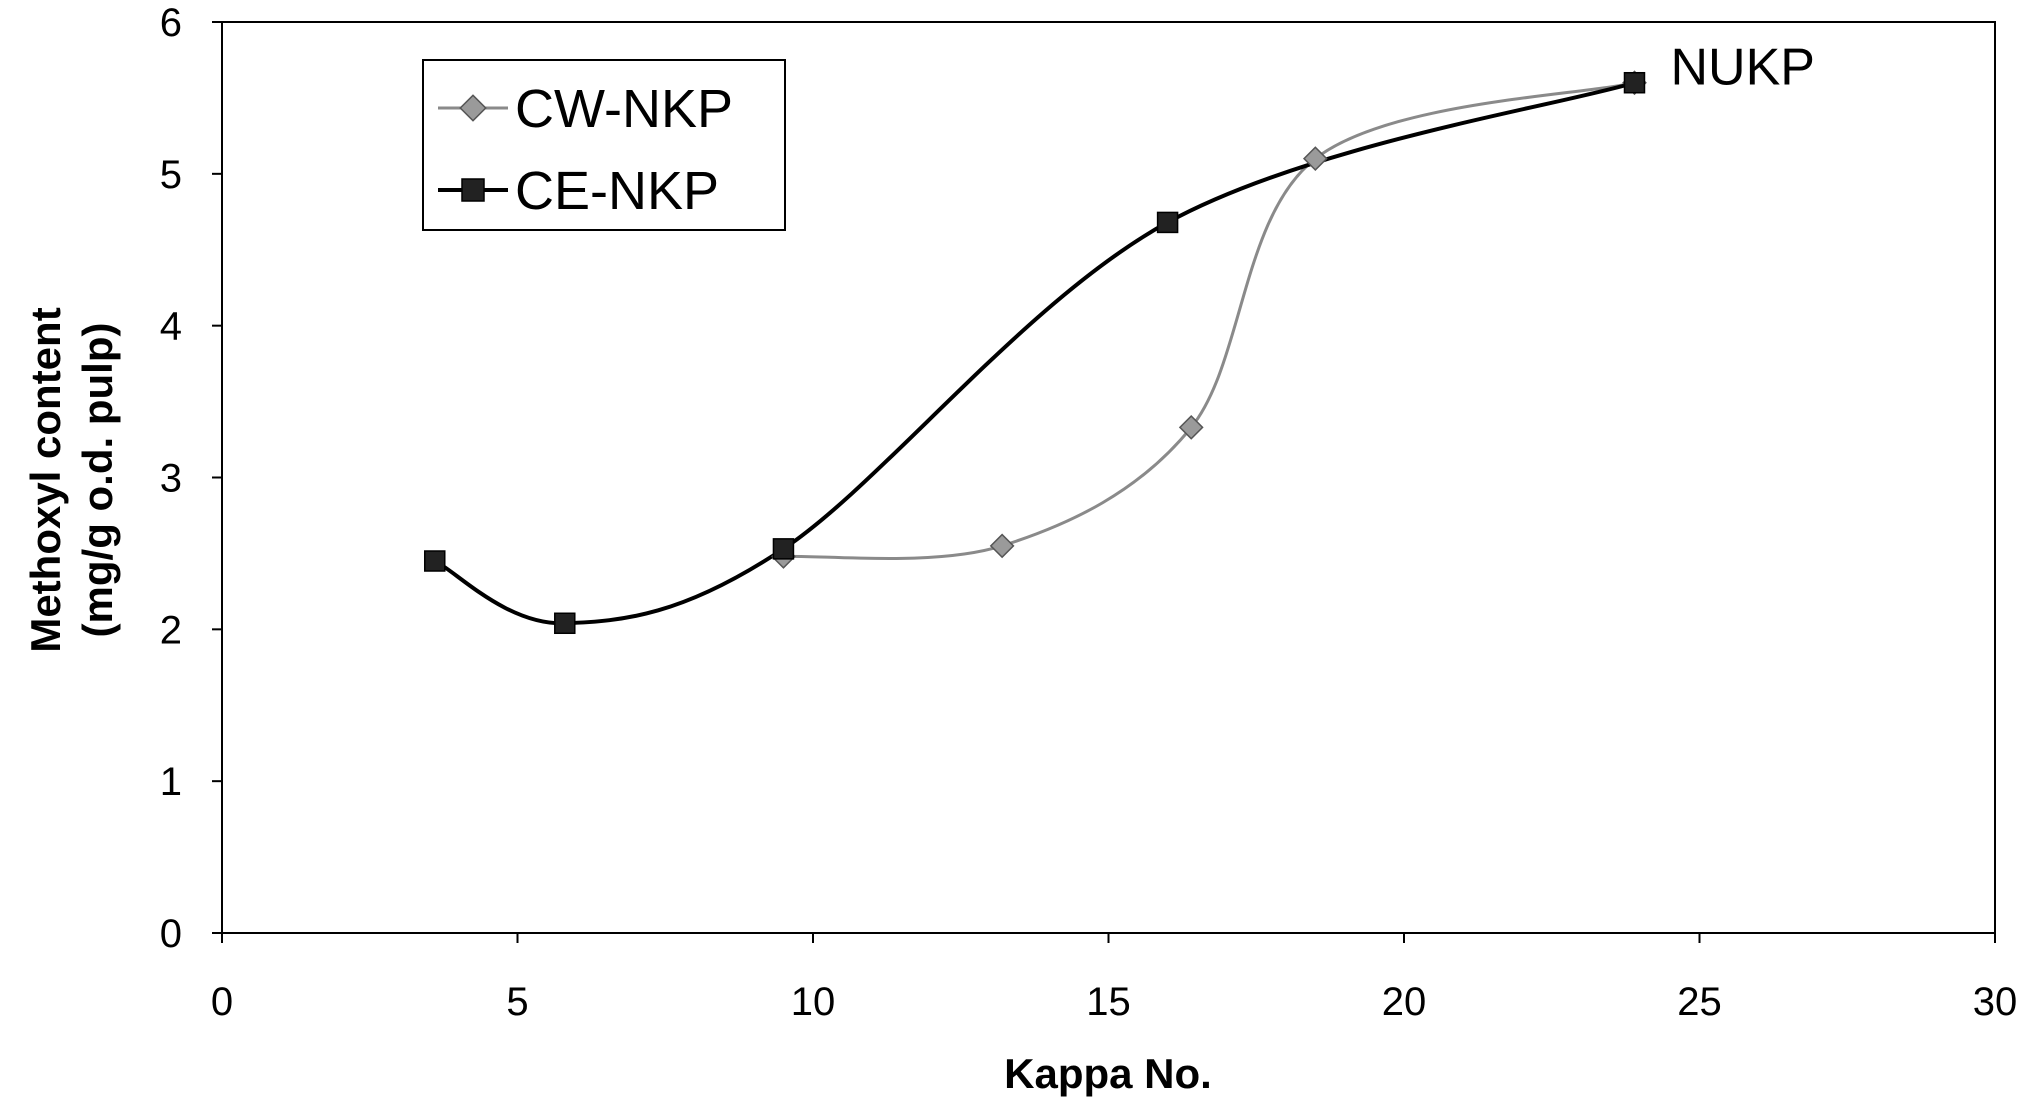  I want to click on x-tick-label: 0, so click(222, 1002).